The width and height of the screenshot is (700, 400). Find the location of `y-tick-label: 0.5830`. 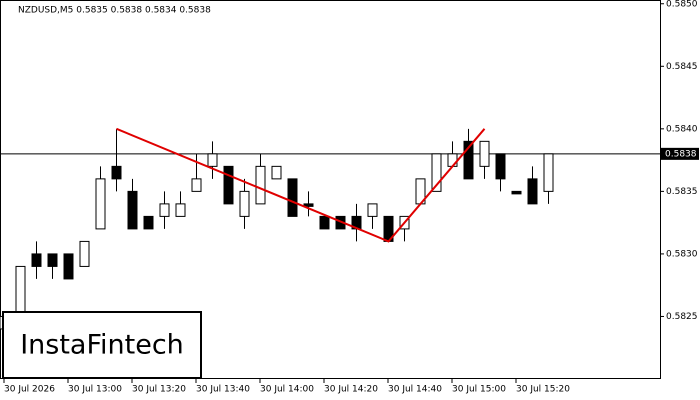

y-tick-label: 0.5830 is located at coordinates (682, 254).